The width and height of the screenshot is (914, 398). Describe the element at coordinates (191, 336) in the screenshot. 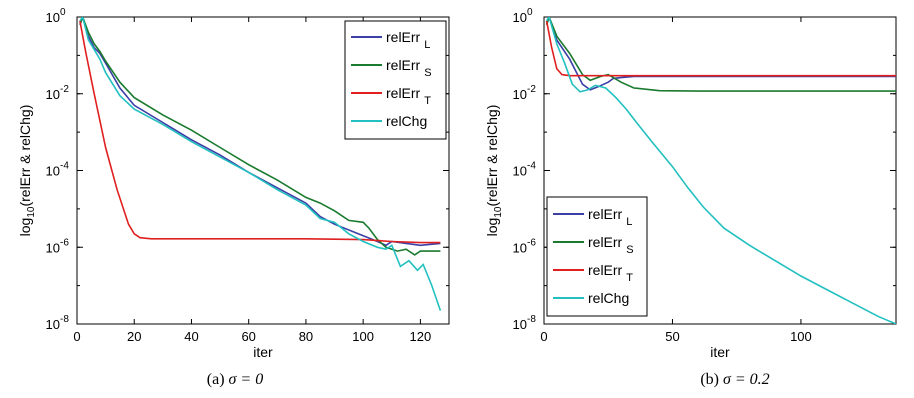

I see `x-tick-label: 40` at that location.